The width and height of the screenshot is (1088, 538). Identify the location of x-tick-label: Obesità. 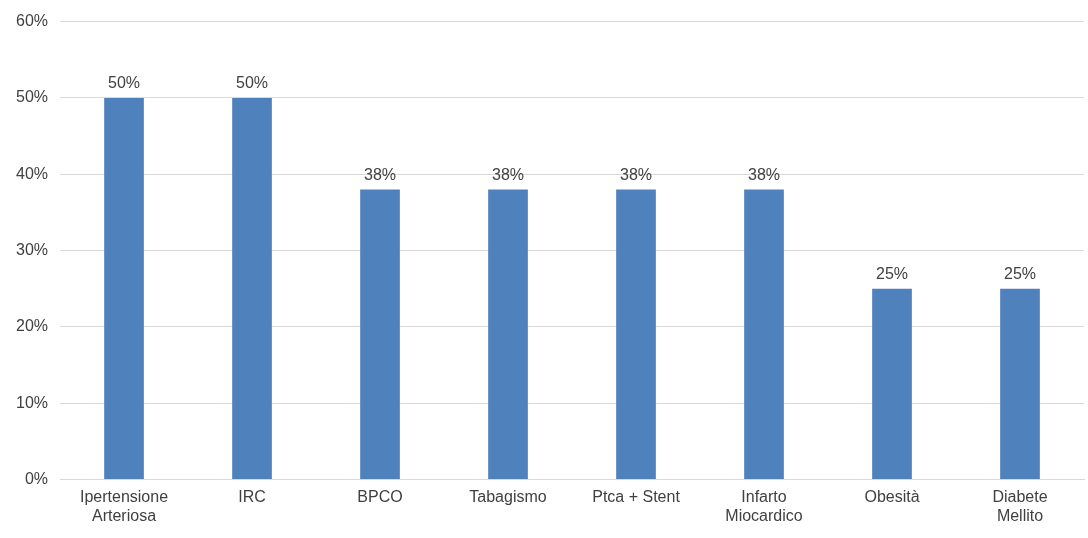
(892, 496).